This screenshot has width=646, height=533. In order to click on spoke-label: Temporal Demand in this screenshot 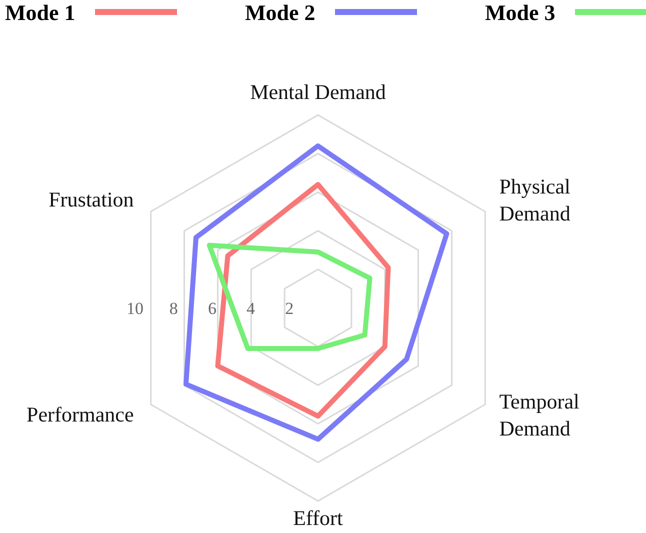, I will do `click(539, 415)`.